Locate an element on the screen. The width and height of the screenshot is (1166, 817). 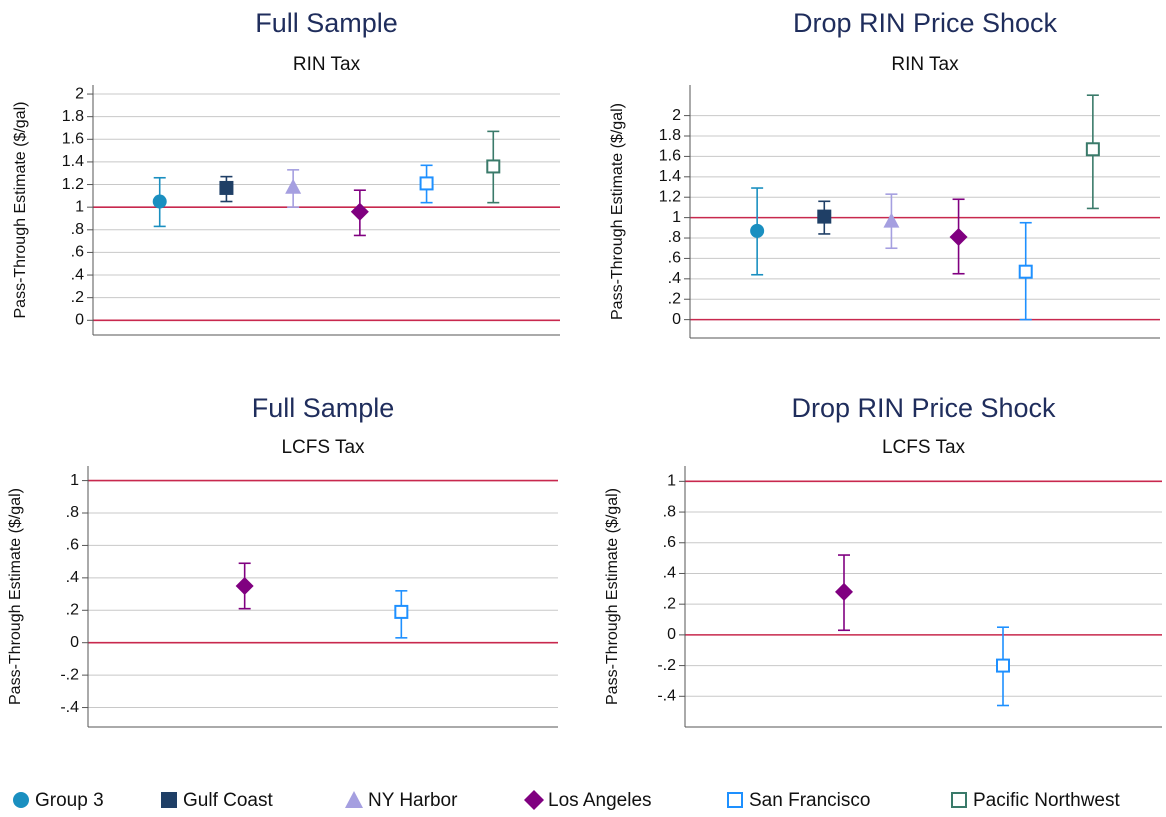
legend-item: Pacific Northwest is located at coordinates (1035, 800).